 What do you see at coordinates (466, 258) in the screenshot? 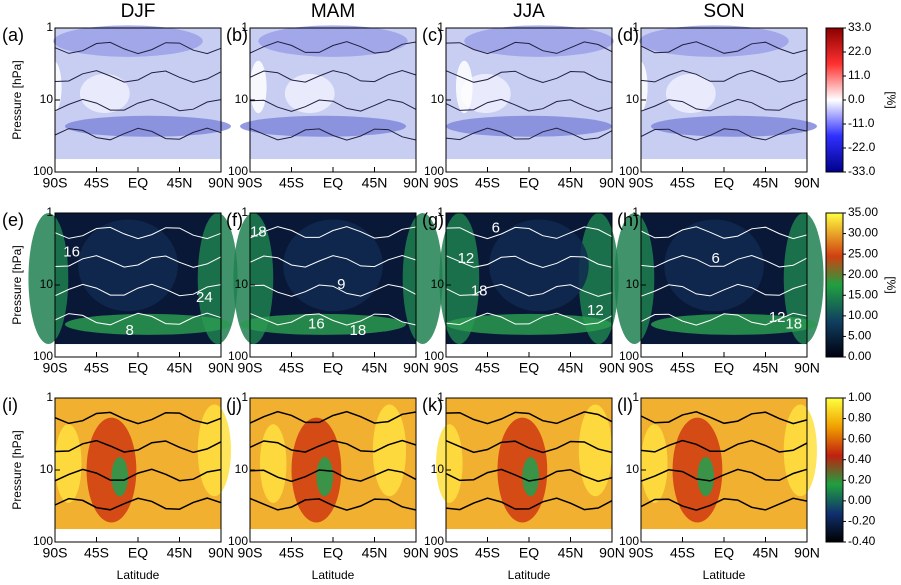
I see `contour-label: 12` at bounding box center [466, 258].